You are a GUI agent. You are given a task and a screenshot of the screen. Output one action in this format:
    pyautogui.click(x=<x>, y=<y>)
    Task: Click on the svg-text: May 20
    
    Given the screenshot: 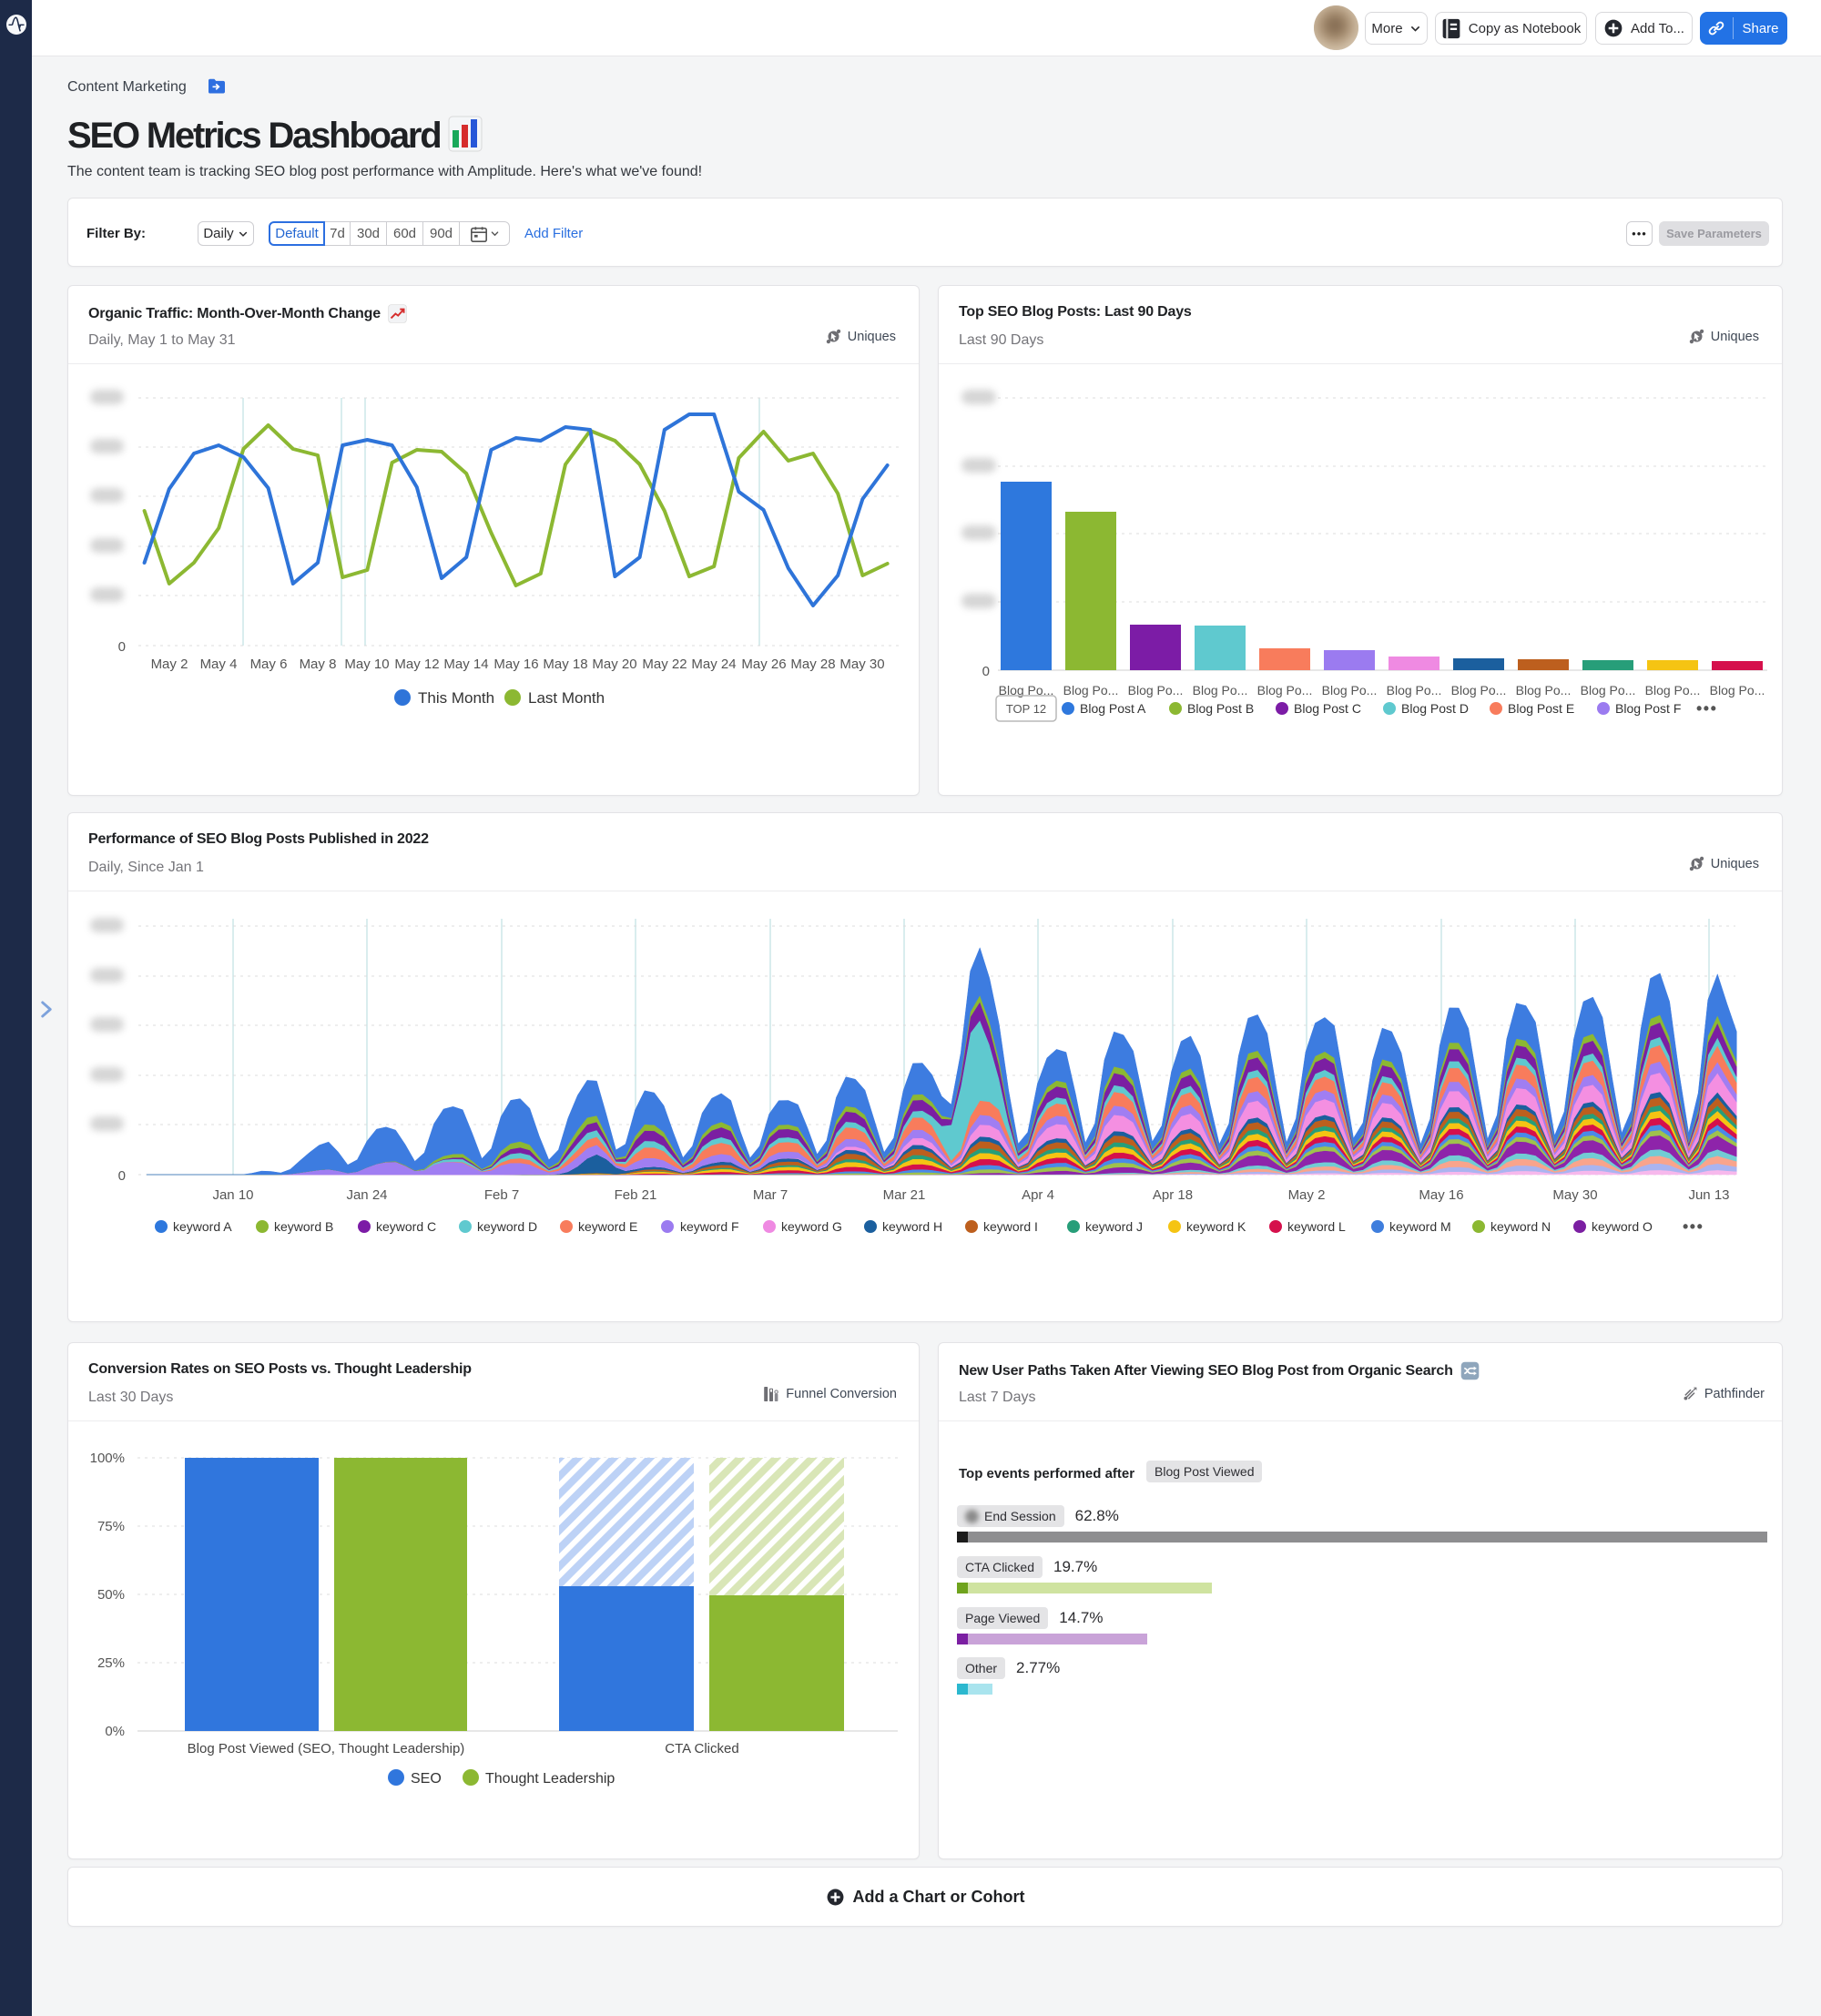 What is the action you would take?
    pyautogui.click(x=614, y=664)
    